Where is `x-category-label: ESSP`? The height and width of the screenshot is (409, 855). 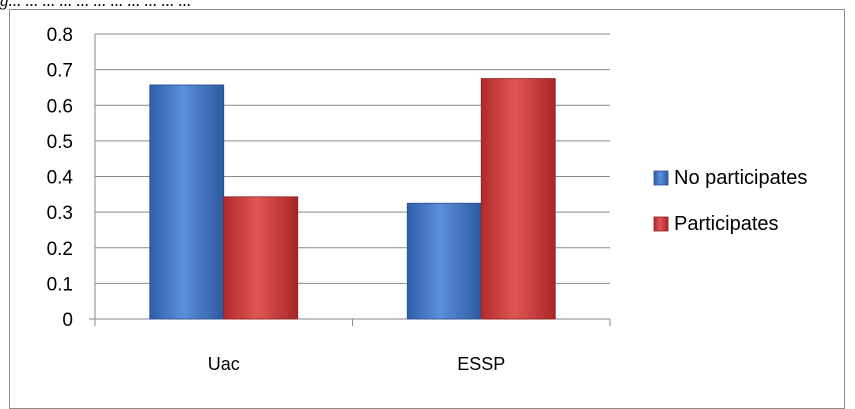
x-category-label: ESSP is located at coordinates (481, 364).